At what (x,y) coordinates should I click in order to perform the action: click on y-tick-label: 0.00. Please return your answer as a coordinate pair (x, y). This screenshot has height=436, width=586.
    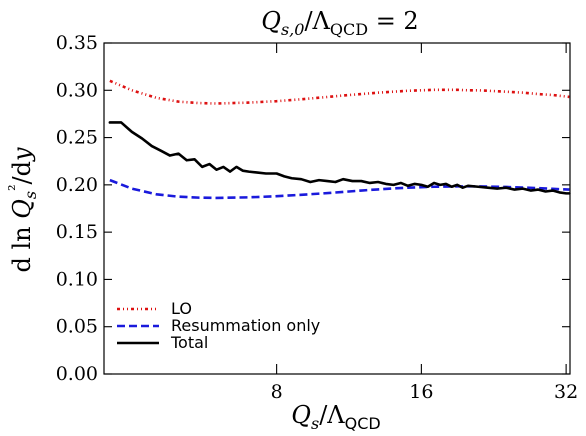
    Looking at the image, I should click on (77, 374).